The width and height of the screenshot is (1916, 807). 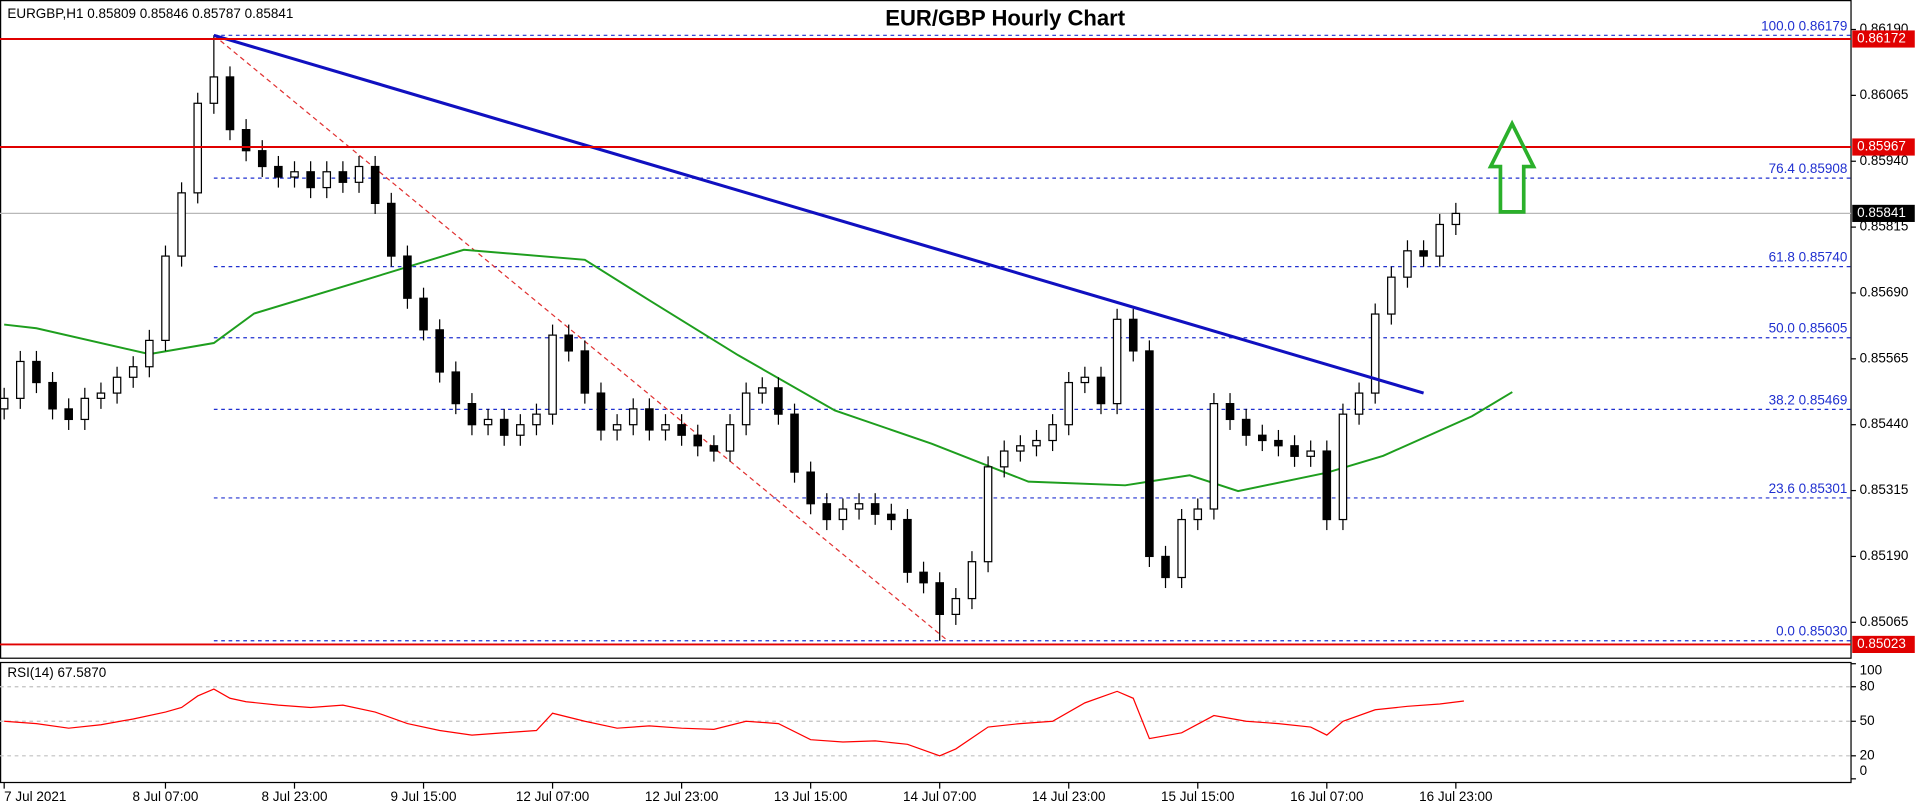 I want to click on y-tick-label: 0.85440, so click(x=1884, y=423).